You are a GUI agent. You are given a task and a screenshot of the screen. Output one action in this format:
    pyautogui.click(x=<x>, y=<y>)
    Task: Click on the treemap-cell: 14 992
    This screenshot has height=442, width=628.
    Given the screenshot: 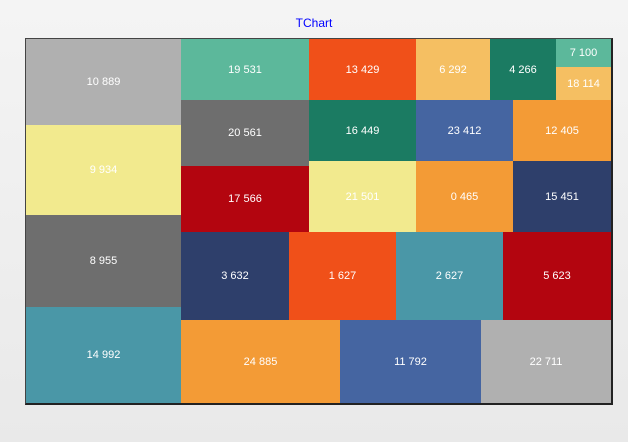 What is the action you would take?
    pyautogui.click(x=103, y=355)
    